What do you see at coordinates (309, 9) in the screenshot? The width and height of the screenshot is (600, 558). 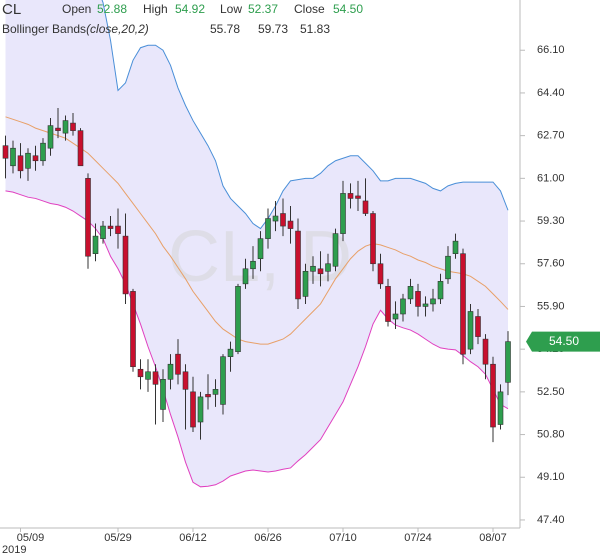 I see `close-label: Close` at bounding box center [309, 9].